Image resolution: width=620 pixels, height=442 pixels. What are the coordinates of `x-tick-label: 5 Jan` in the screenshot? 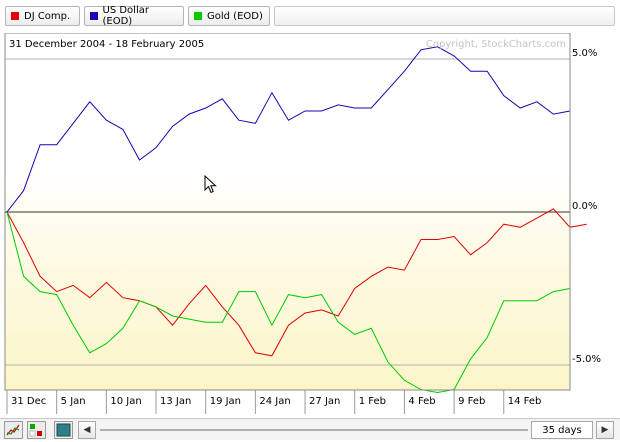 It's located at (73, 401).